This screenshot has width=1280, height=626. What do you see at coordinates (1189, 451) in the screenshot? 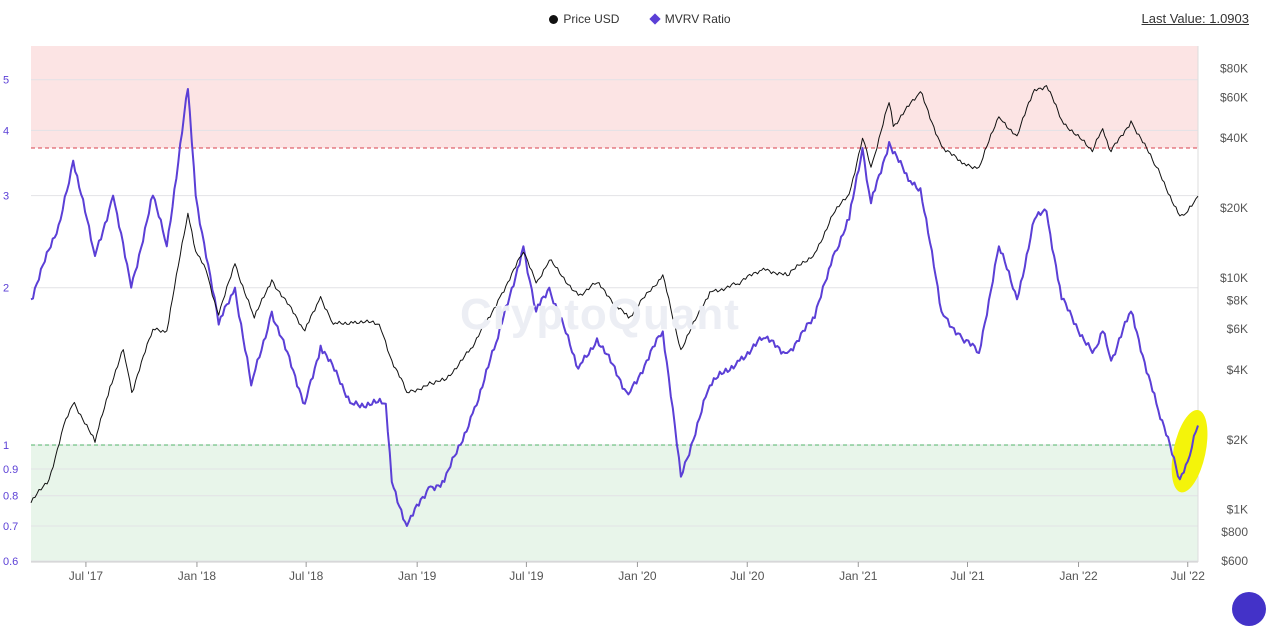
I see `highlight-marker` at bounding box center [1189, 451].